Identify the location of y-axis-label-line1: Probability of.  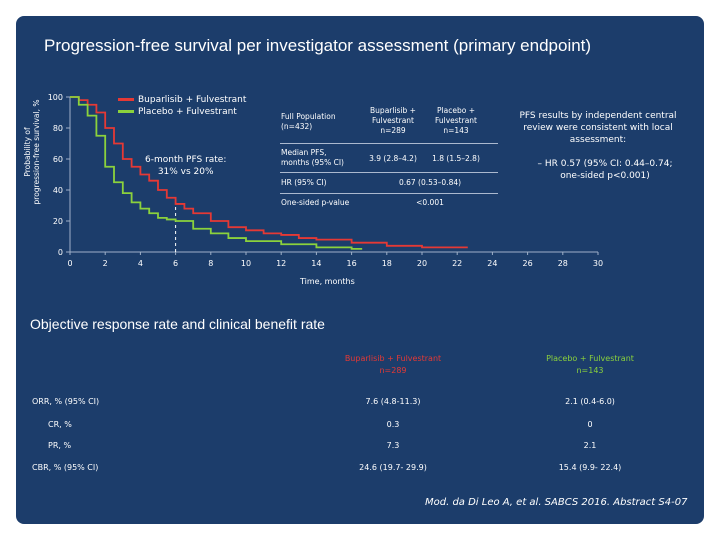
(27, 152).